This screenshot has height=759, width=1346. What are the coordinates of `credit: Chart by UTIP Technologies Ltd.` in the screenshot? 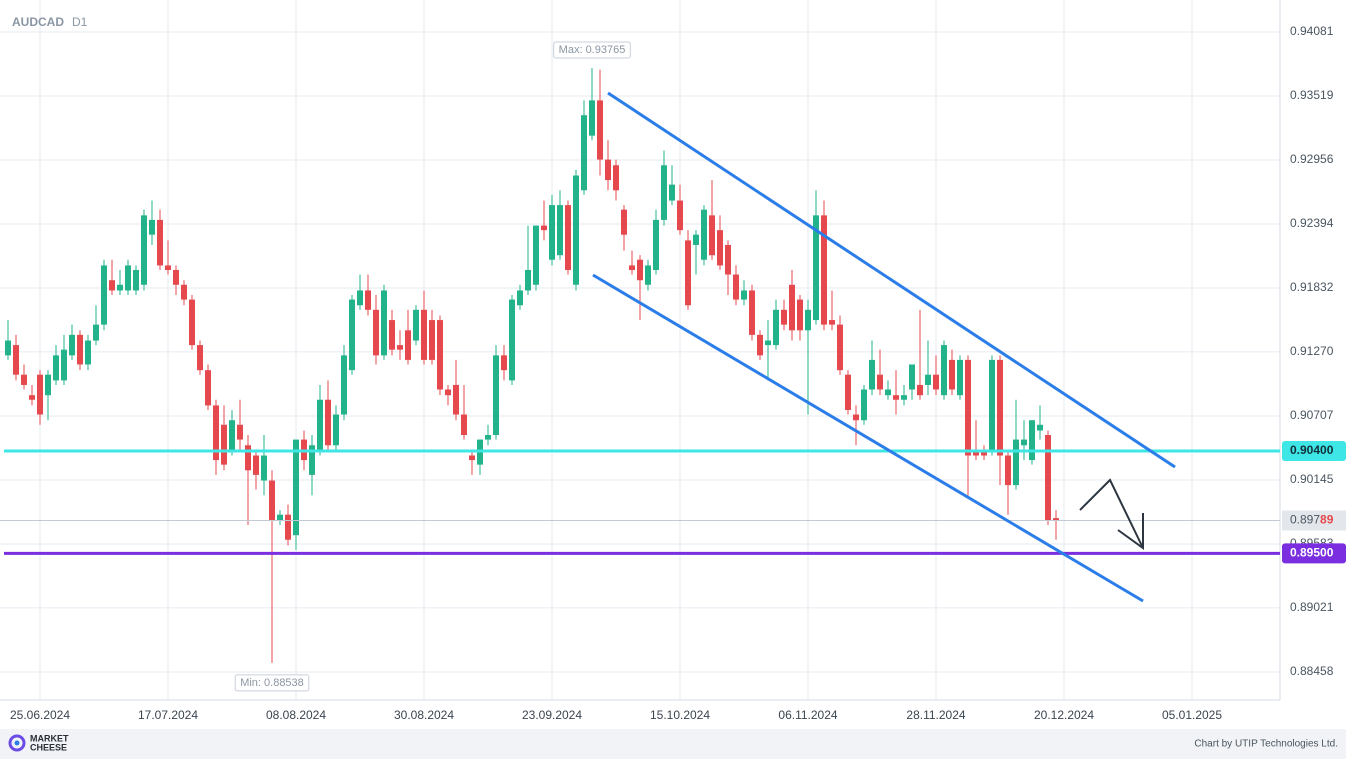 It's located at (1266, 744).